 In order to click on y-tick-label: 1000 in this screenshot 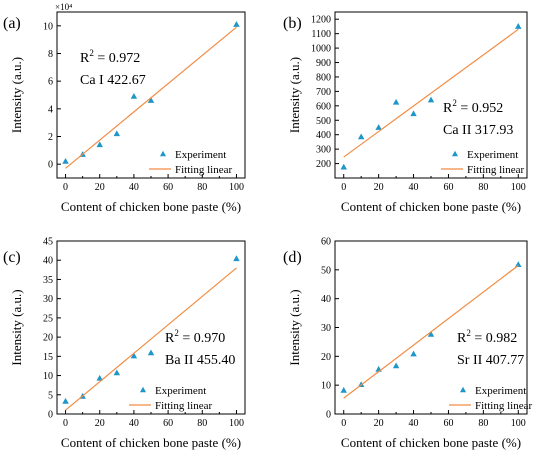, I will do `click(321, 49)`.